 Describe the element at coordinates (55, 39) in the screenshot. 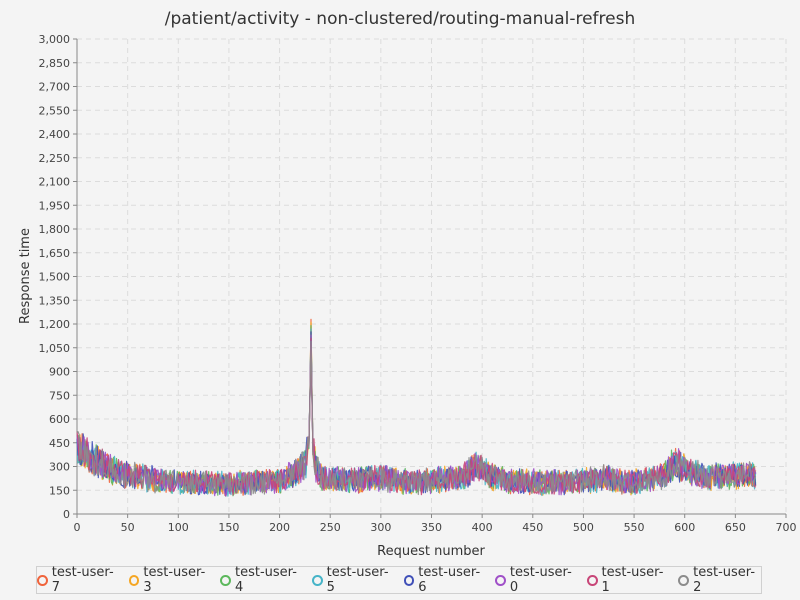

I see `y-tick-label: 3,000` at that location.